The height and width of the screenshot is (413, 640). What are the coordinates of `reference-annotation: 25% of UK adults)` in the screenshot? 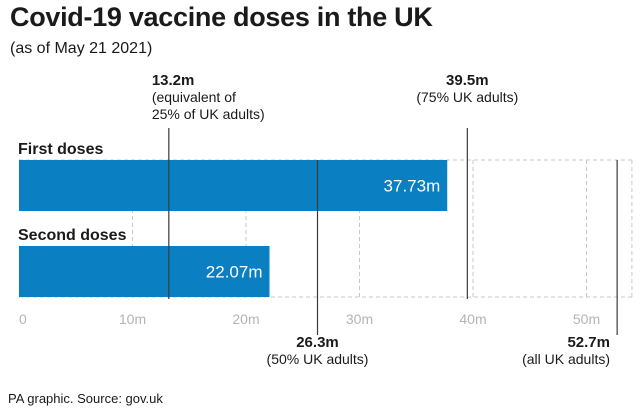 It's located at (208, 114).